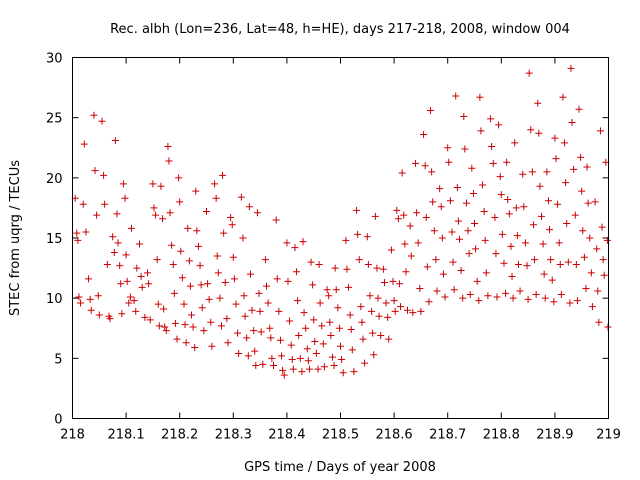  What do you see at coordinates (179, 435) in the screenshot?
I see `x-tick-label: 218.2` at bounding box center [179, 435].